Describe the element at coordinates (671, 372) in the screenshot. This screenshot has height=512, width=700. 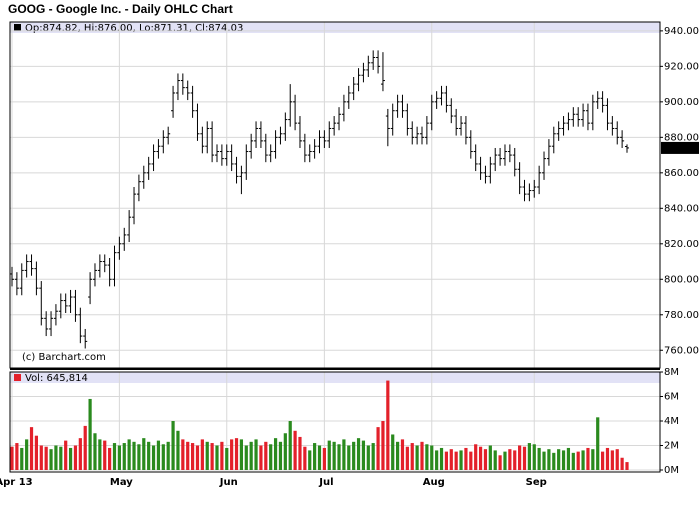
I see `volume-tick-label: 8M` at that location.